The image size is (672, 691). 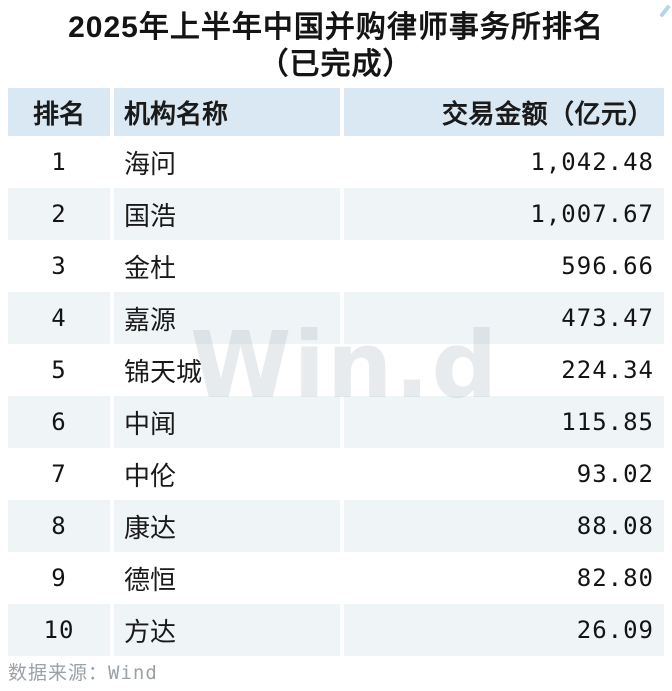 What do you see at coordinates (227, 526) in the screenshot?
I see `firm-name-cell: 康达` at bounding box center [227, 526].